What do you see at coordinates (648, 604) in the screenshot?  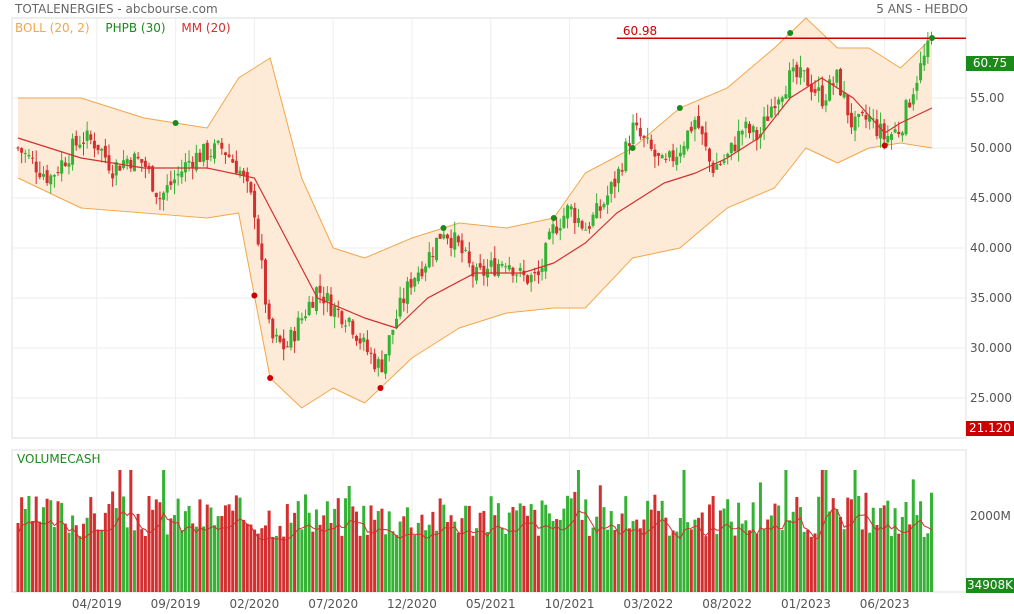 I see `x-tick-label: 03/2022` at bounding box center [648, 604].